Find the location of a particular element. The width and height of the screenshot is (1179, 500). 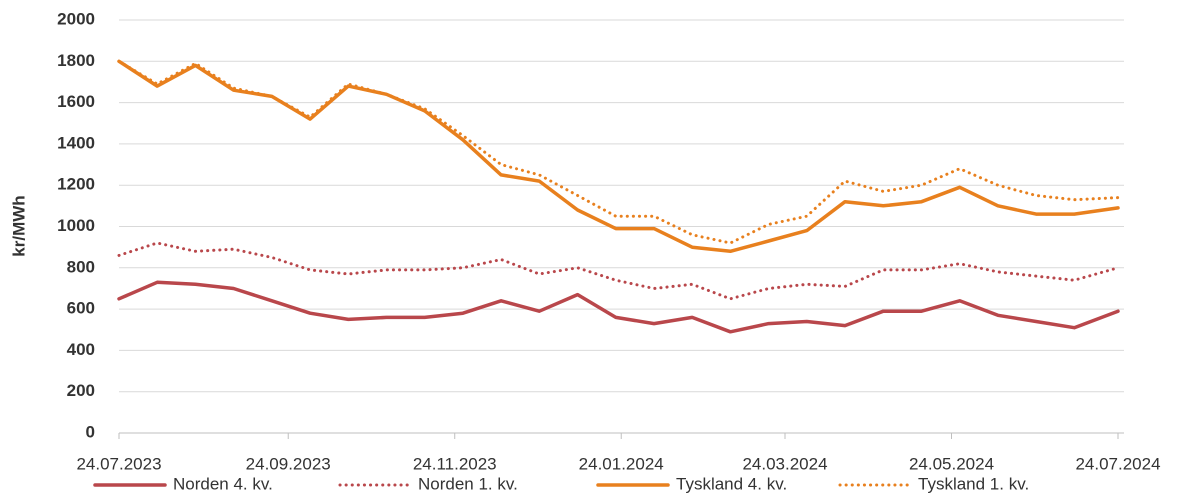

y-tick-label: 1200 is located at coordinates (76, 184).